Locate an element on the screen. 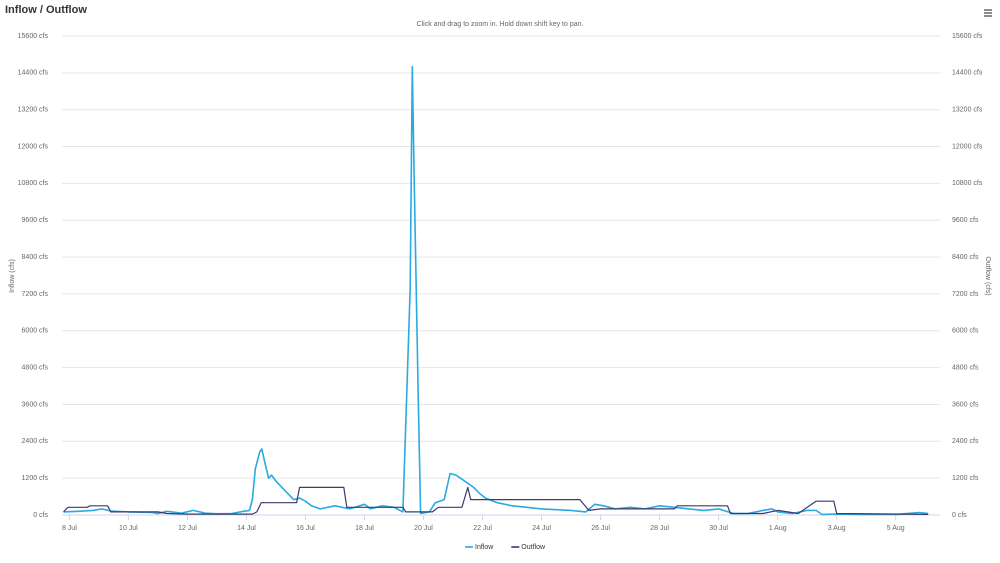 The image size is (1000, 563). y2-tick-label: 4800 cfs is located at coordinates (965, 367).